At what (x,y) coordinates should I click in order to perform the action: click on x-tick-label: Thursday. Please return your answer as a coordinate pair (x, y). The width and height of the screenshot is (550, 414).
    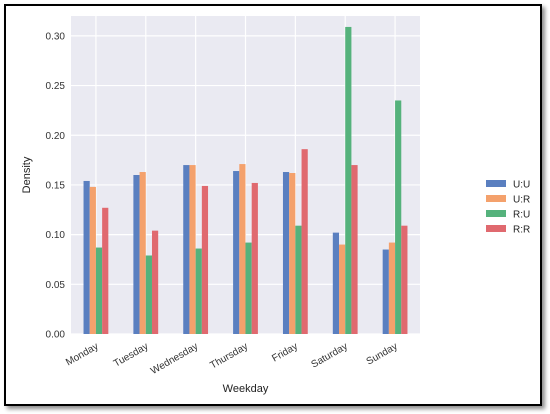
    Looking at the image, I should click on (229, 356).